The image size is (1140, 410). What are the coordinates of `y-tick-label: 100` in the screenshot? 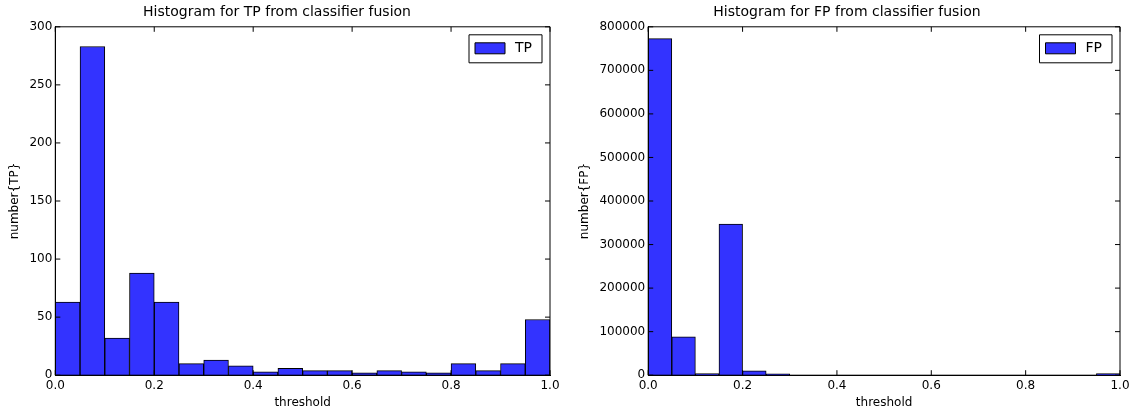 It's located at (41, 258).